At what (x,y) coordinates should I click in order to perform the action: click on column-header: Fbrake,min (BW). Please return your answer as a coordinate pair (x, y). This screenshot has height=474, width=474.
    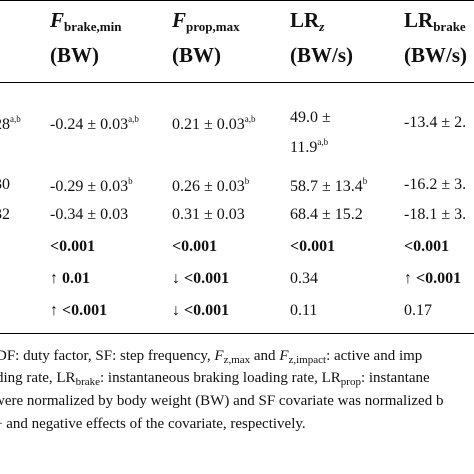
    Looking at the image, I should click on (86, 37).